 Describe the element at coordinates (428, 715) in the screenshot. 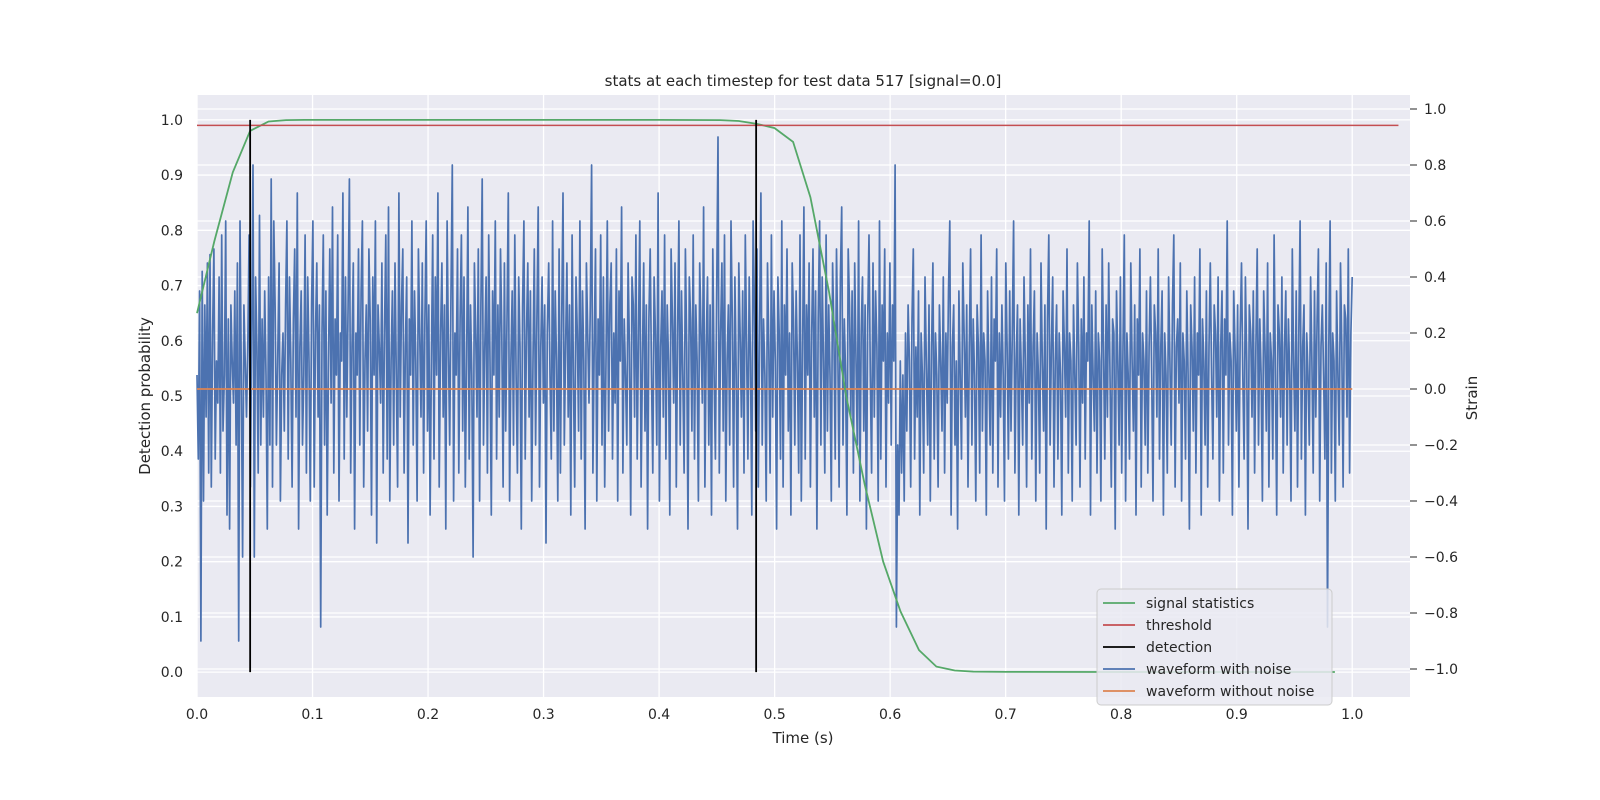

I see `x-tick-label: 0.2` at that location.